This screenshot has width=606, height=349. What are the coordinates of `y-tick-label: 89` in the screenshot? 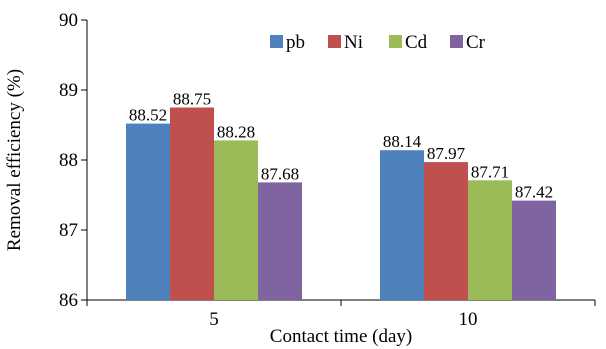 It's located at (68, 90).